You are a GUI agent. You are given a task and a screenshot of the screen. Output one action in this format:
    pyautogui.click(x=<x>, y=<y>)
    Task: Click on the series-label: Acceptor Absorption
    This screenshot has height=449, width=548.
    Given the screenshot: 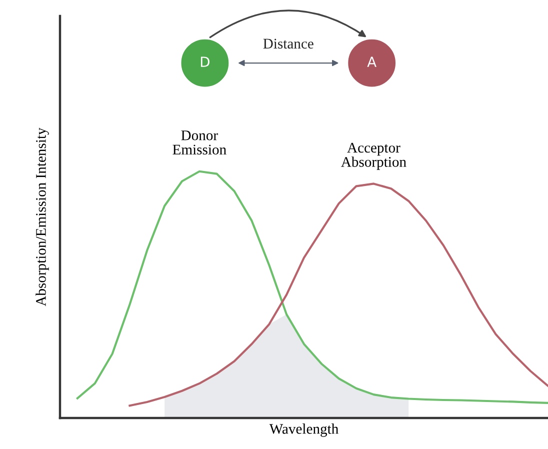 What is the action you would take?
    pyautogui.click(x=373, y=156)
    